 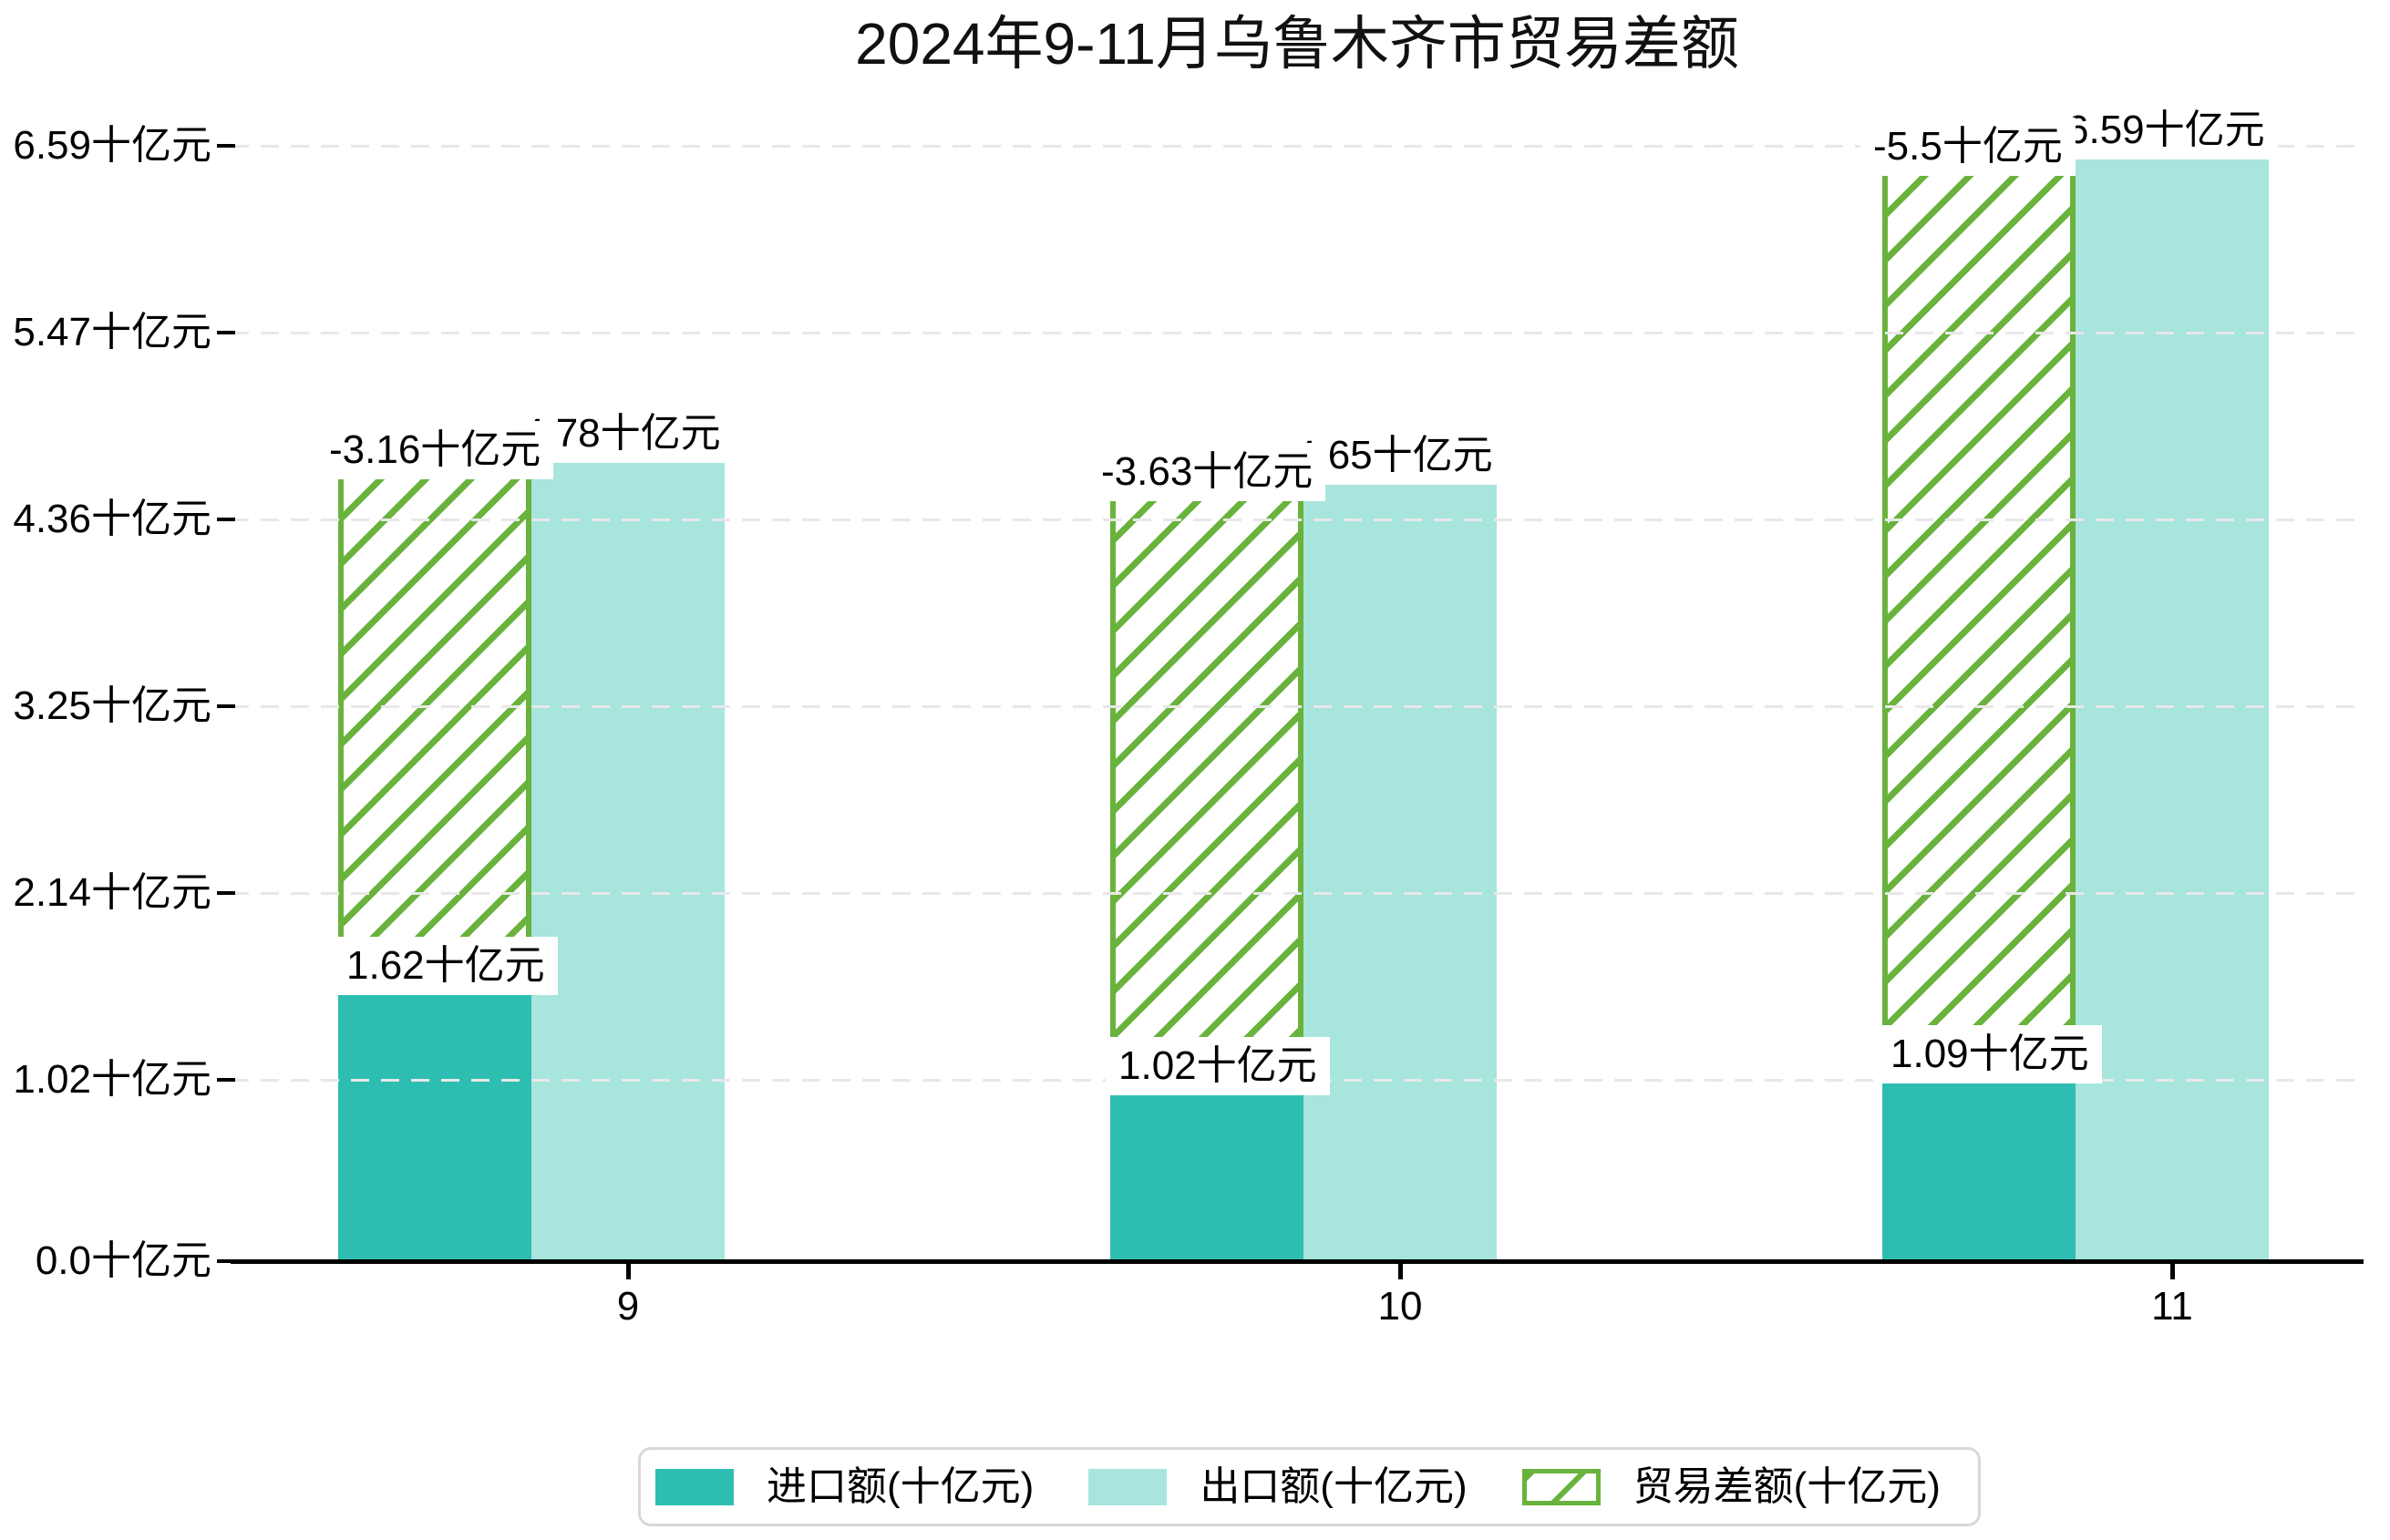 I want to click on export-value-label-10: 4.65十亿元, so click(x=1394, y=456).